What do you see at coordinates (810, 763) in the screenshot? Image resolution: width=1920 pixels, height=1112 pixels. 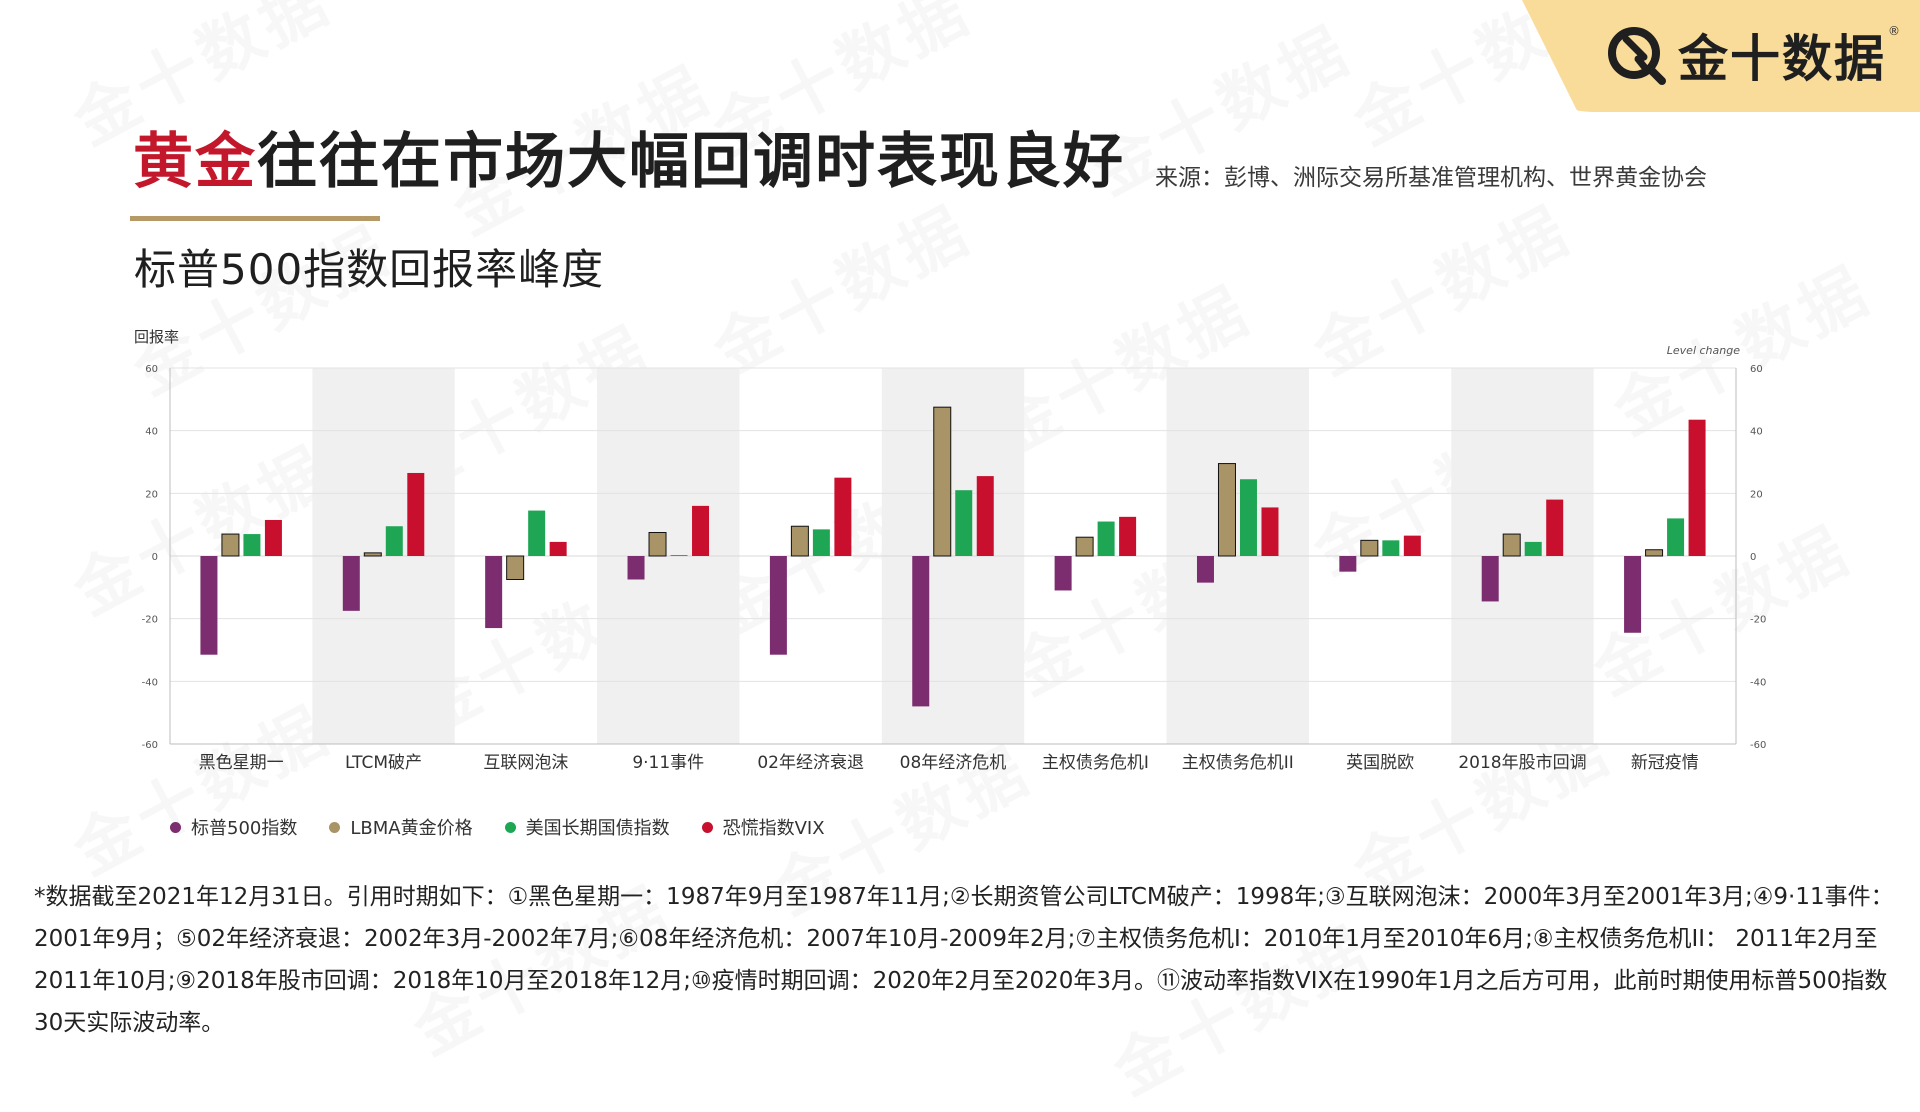 I see `x-tick-label: 02年经济衰退` at bounding box center [810, 763].